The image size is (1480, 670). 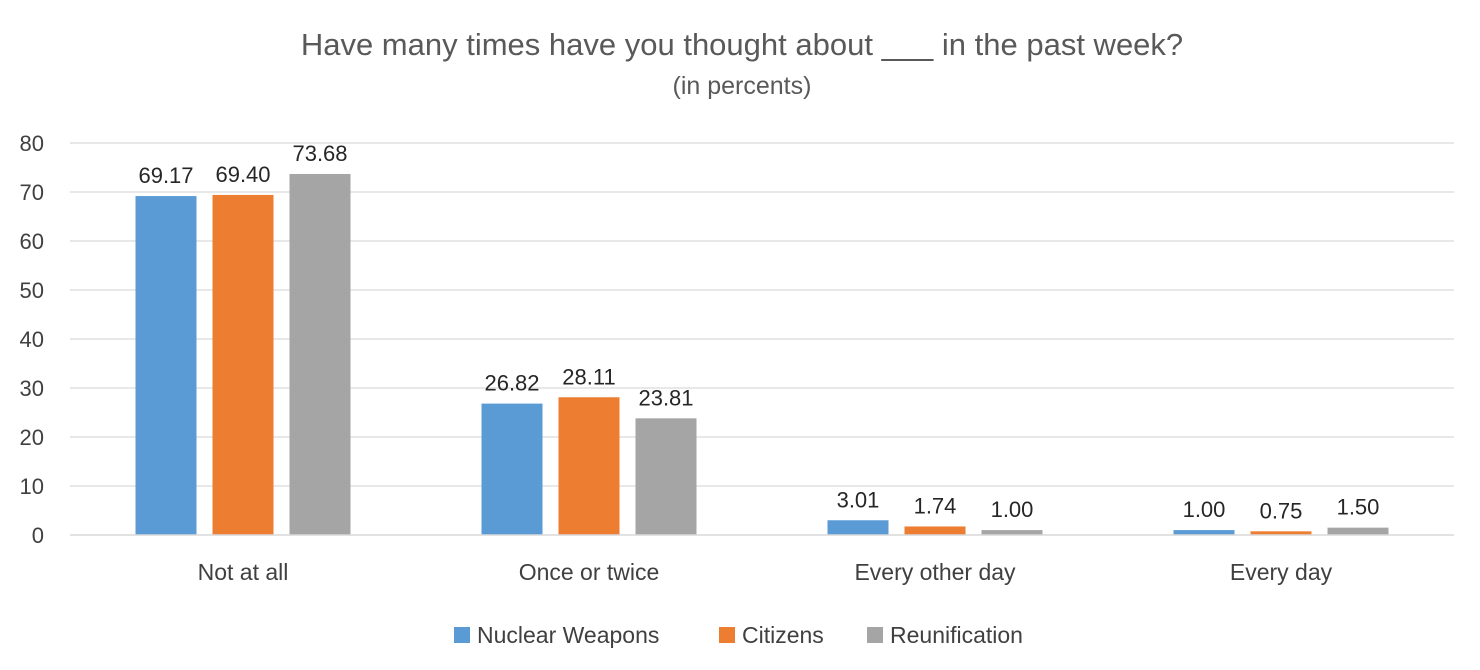 I want to click on data-label: 23.81, so click(x=665, y=397).